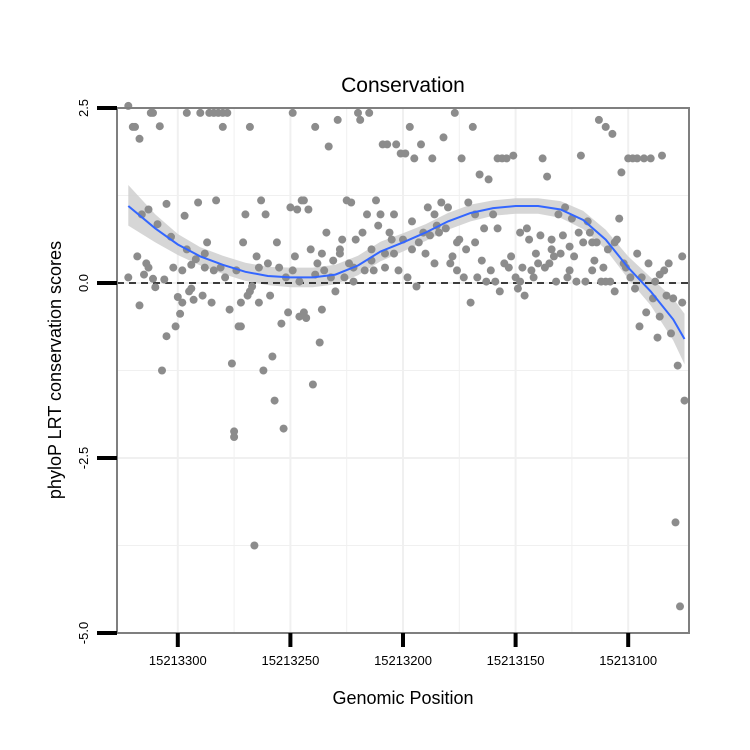 The image size is (750, 750). I want to click on y-tick-label: -2.5, so click(83, 458).